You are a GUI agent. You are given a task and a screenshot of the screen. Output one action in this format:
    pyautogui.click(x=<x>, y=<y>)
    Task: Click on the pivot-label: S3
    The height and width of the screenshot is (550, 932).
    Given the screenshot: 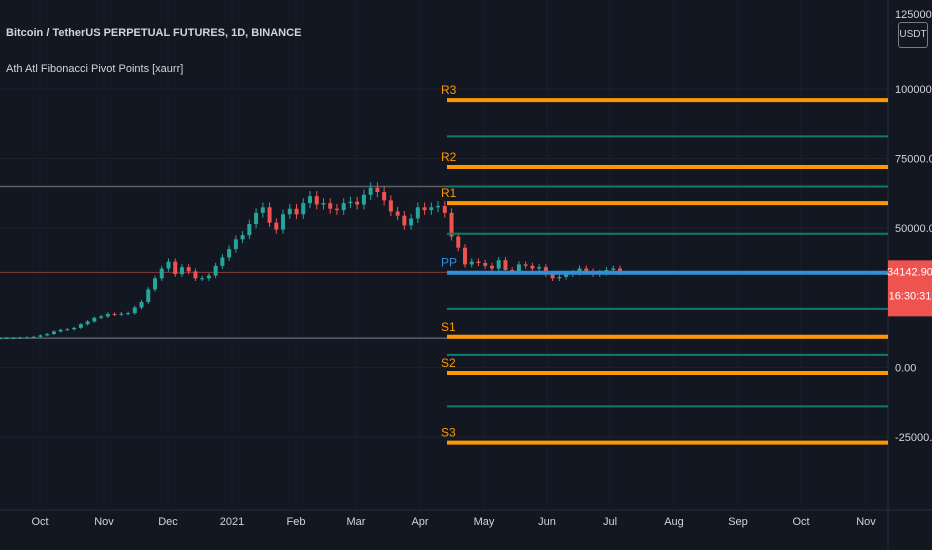 What is the action you would take?
    pyautogui.click(x=448, y=433)
    